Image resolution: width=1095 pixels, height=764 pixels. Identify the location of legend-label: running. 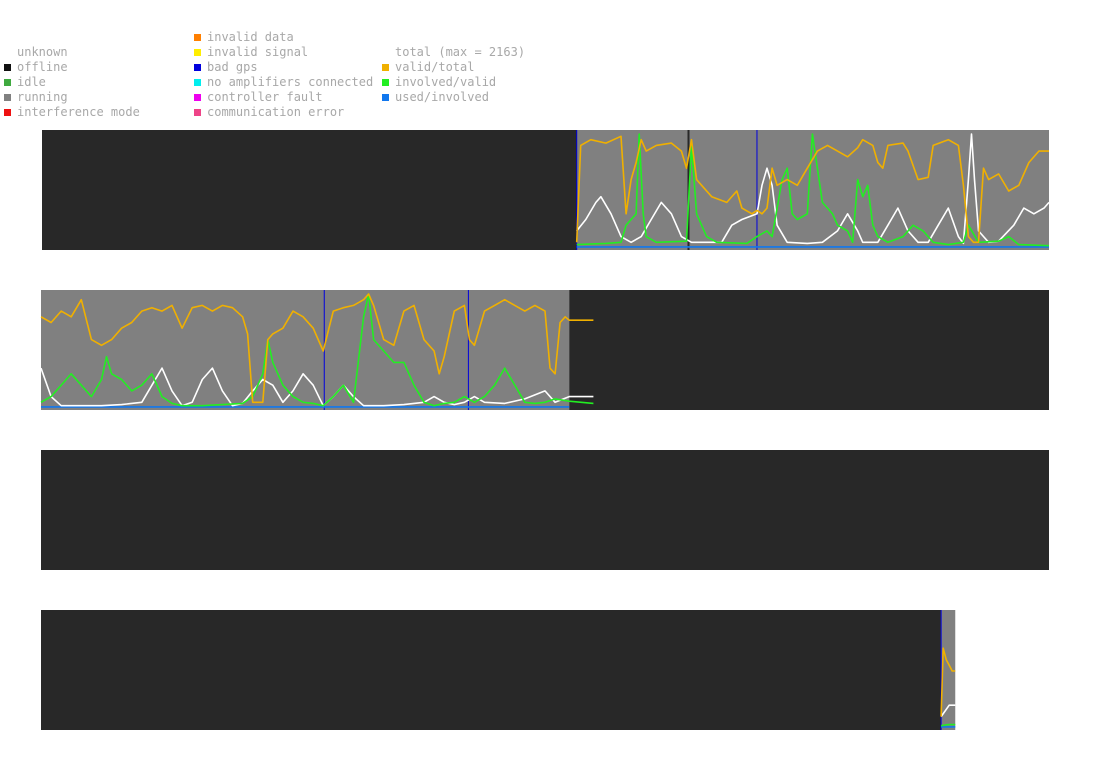
(42, 97).